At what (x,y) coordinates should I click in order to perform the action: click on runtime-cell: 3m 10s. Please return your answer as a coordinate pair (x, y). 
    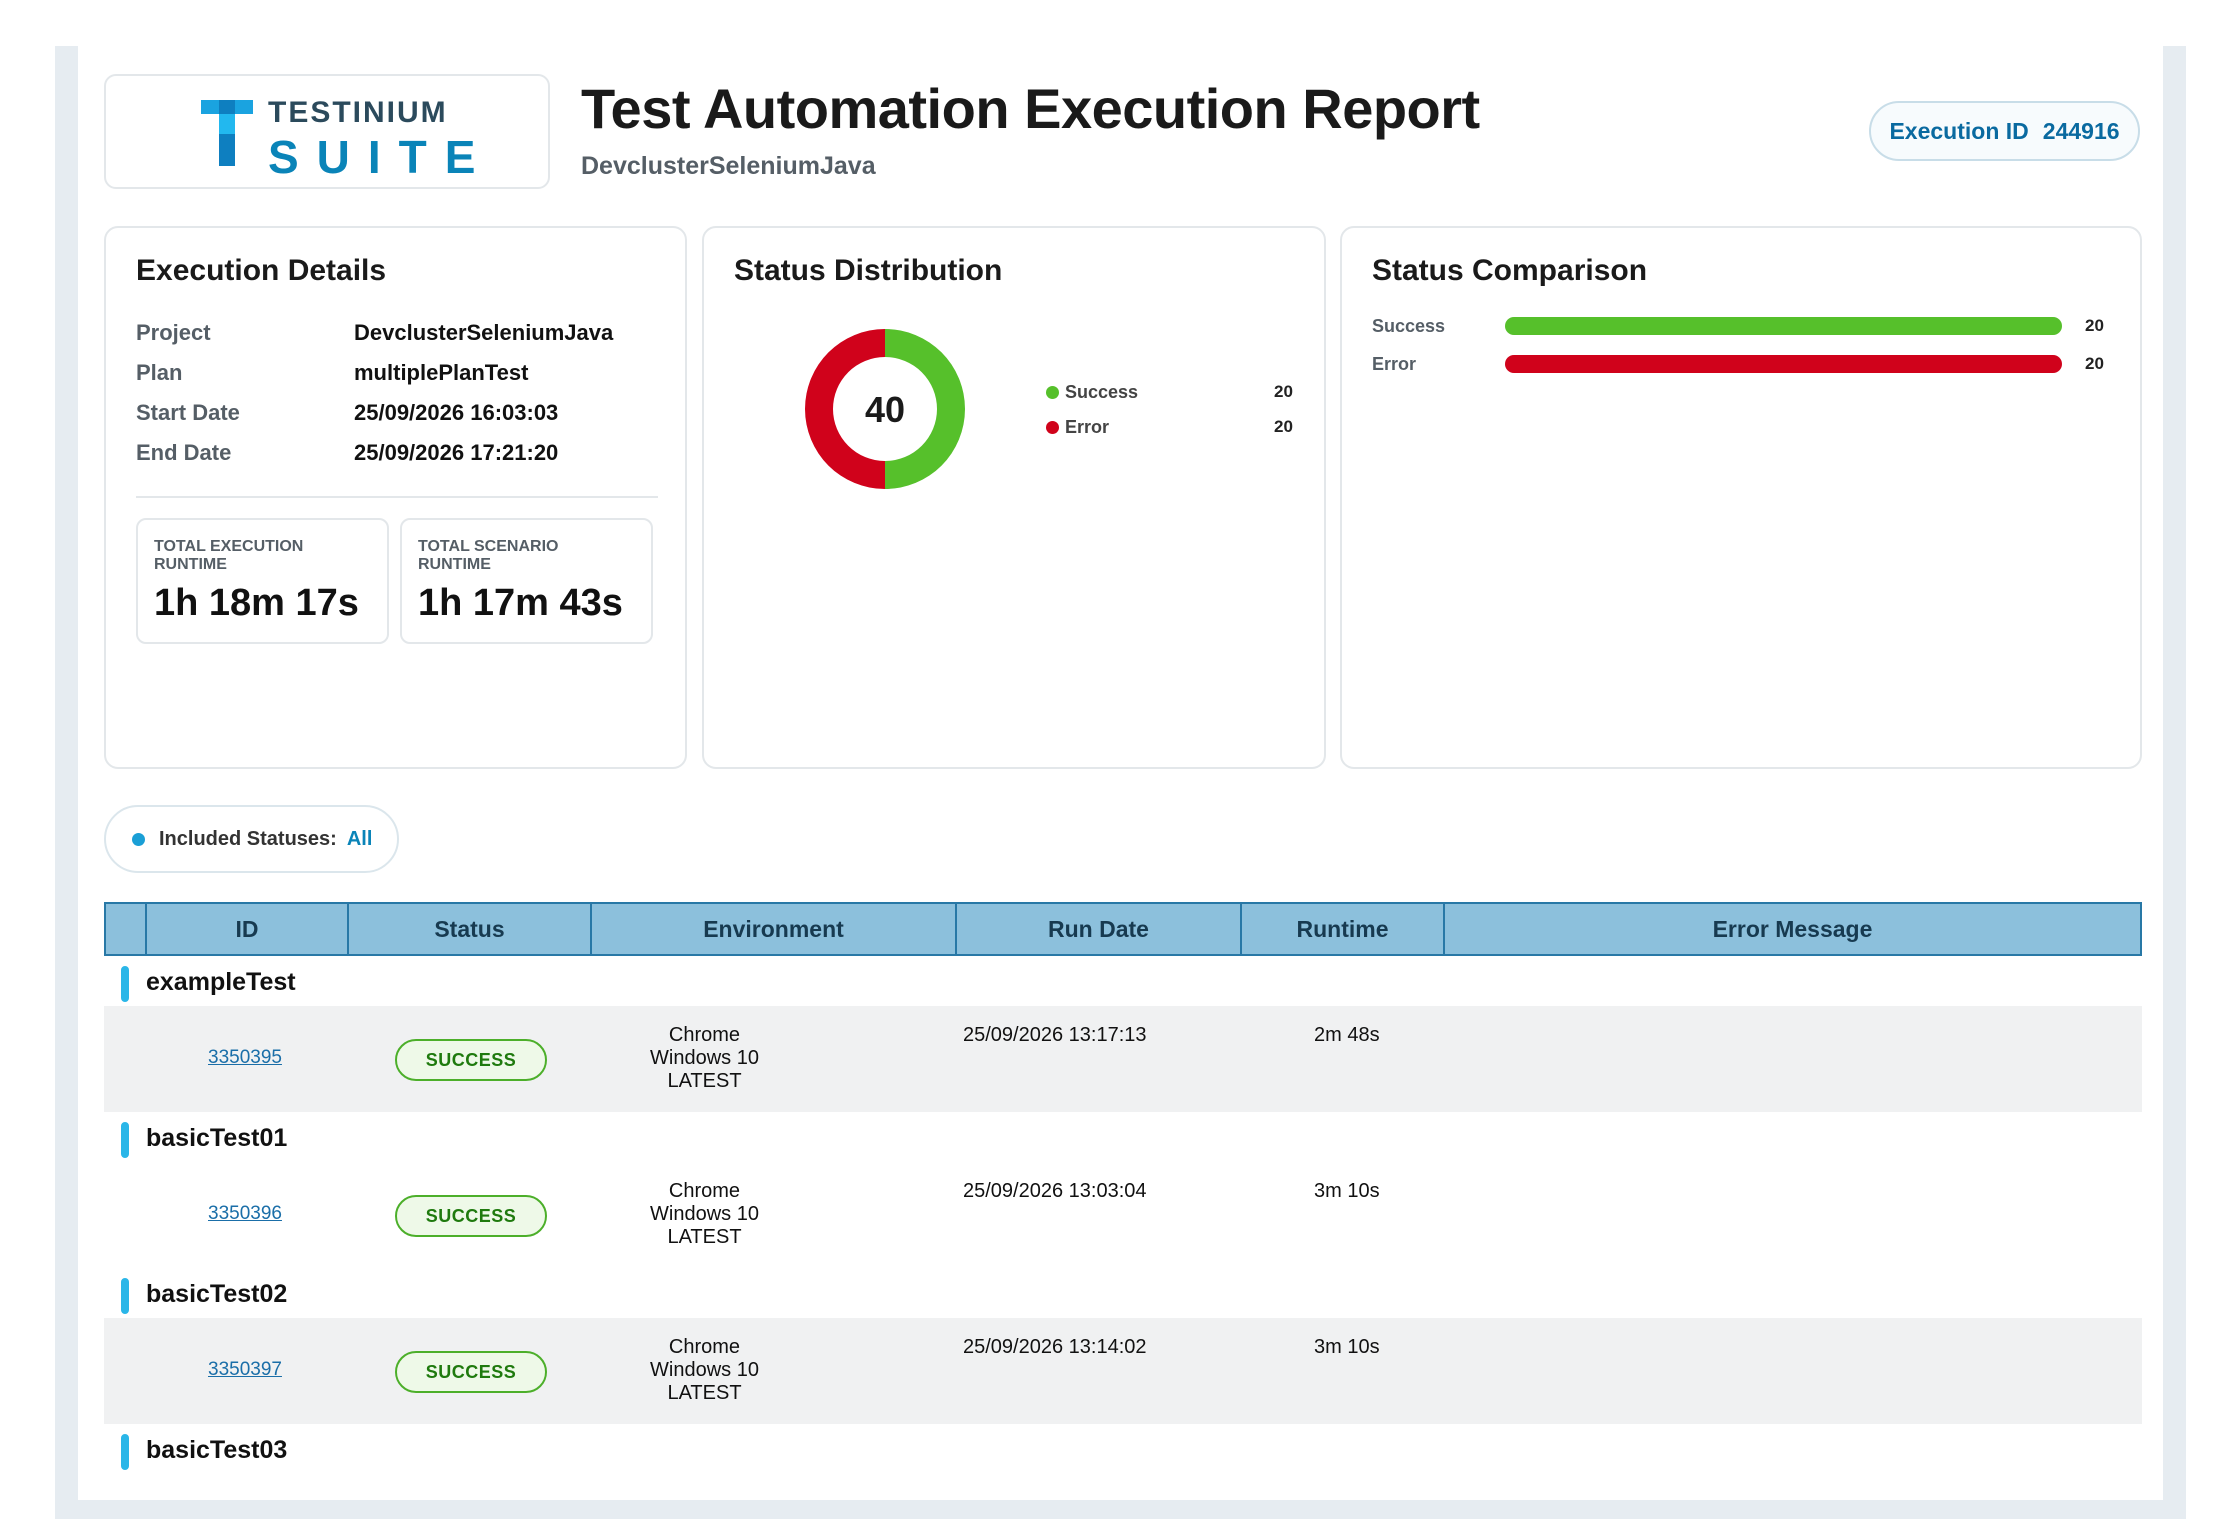
    Looking at the image, I should click on (1347, 1191).